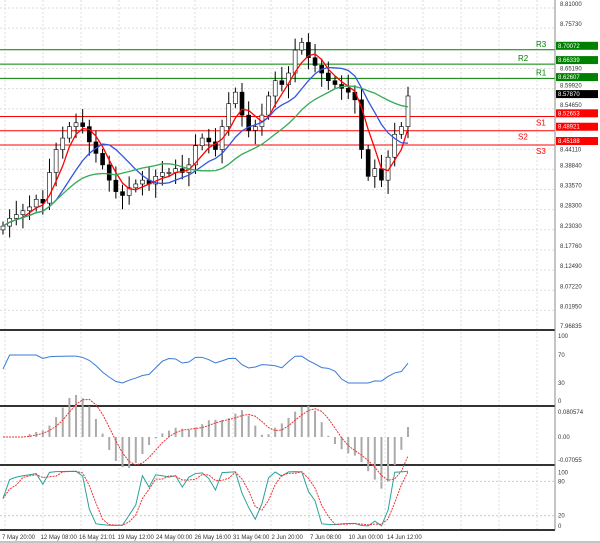  What do you see at coordinates (563, 337) in the screenshot?
I see `rsi-tick-label: 100` at bounding box center [563, 337].